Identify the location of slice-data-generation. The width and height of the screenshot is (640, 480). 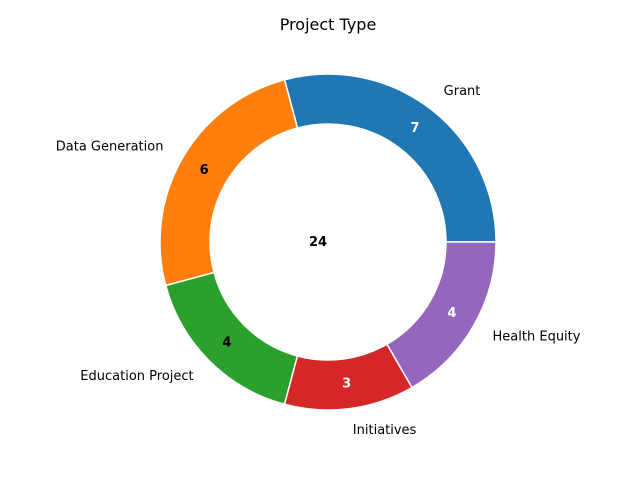
(229, 182).